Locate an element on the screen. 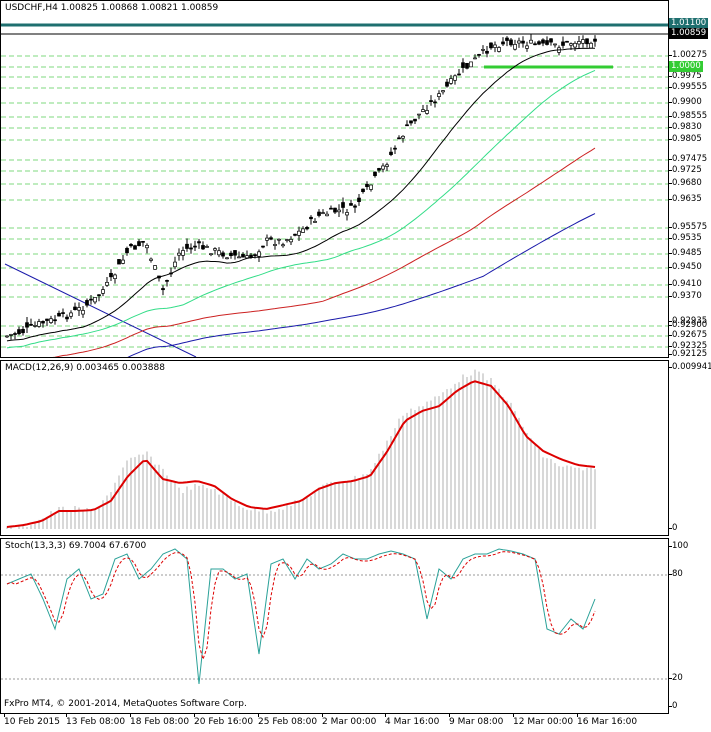 The image size is (711, 732). ma-blue is located at coordinates (361, 285).